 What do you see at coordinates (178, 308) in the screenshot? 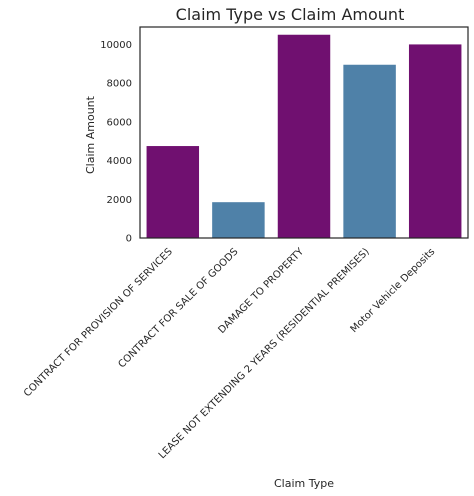
I see `x-tick-label-1: CONTRACT FOR SALE OF GOODS` at bounding box center [178, 308].